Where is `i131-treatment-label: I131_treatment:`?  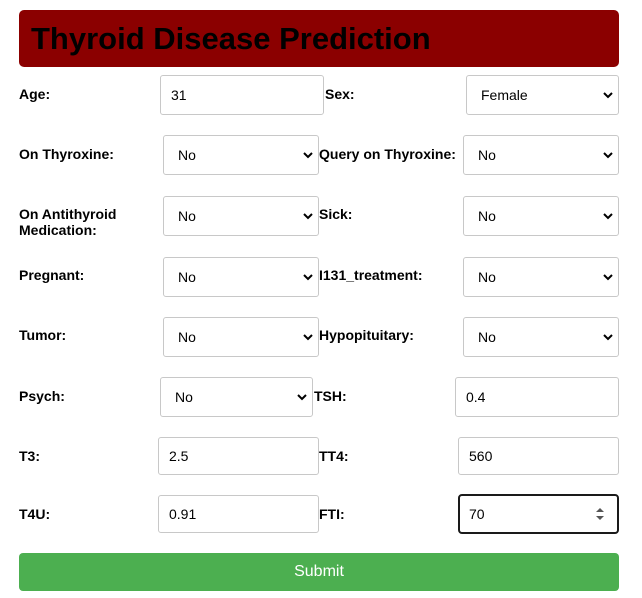
i131-treatment-label: I131_treatment: is located at coordinates (371, 275).